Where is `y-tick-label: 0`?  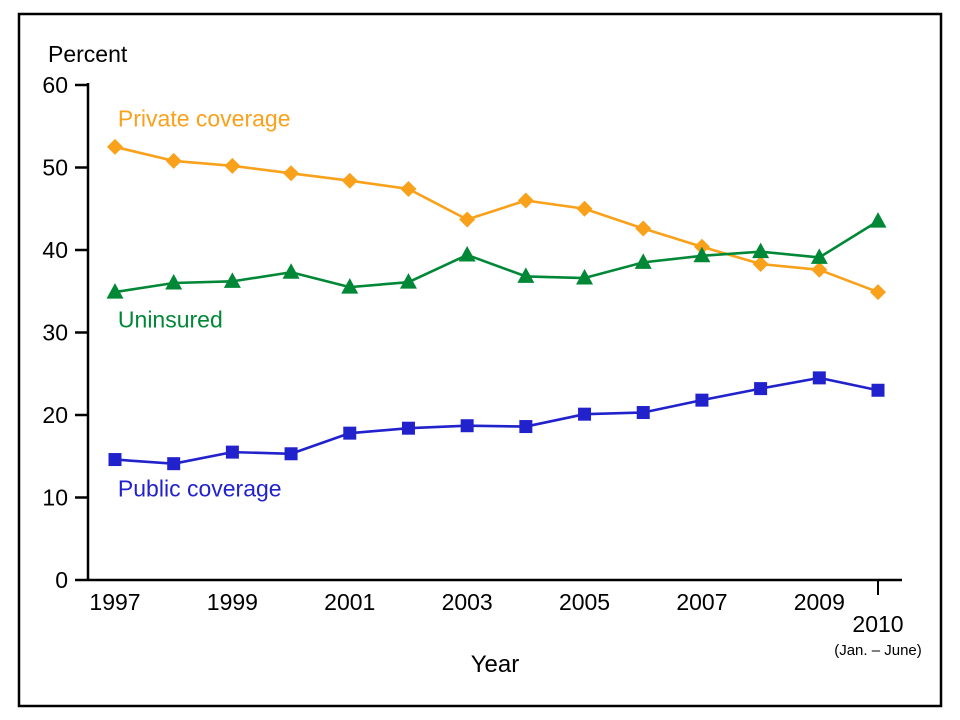 y-tick-label: 0 is located at coordinates (61, 580).